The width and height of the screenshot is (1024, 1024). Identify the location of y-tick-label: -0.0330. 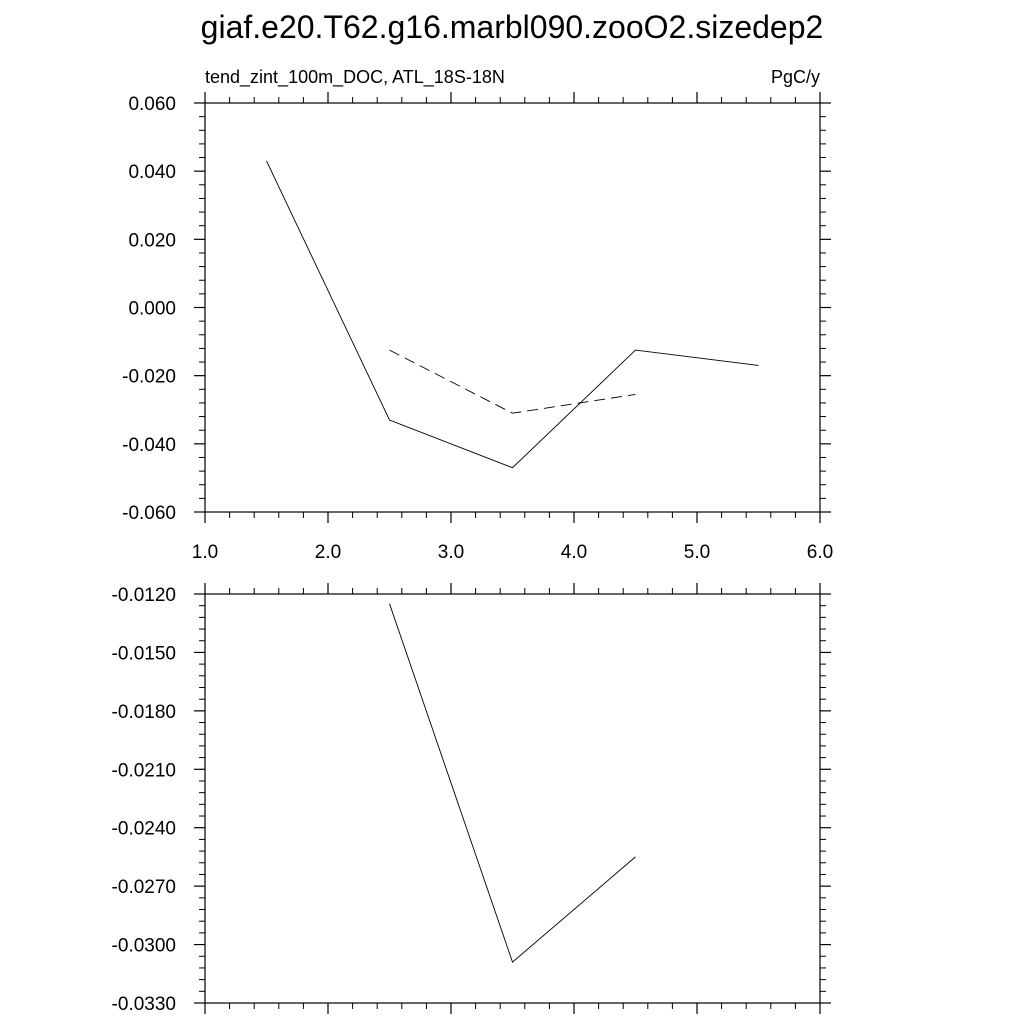
(144, 1004).